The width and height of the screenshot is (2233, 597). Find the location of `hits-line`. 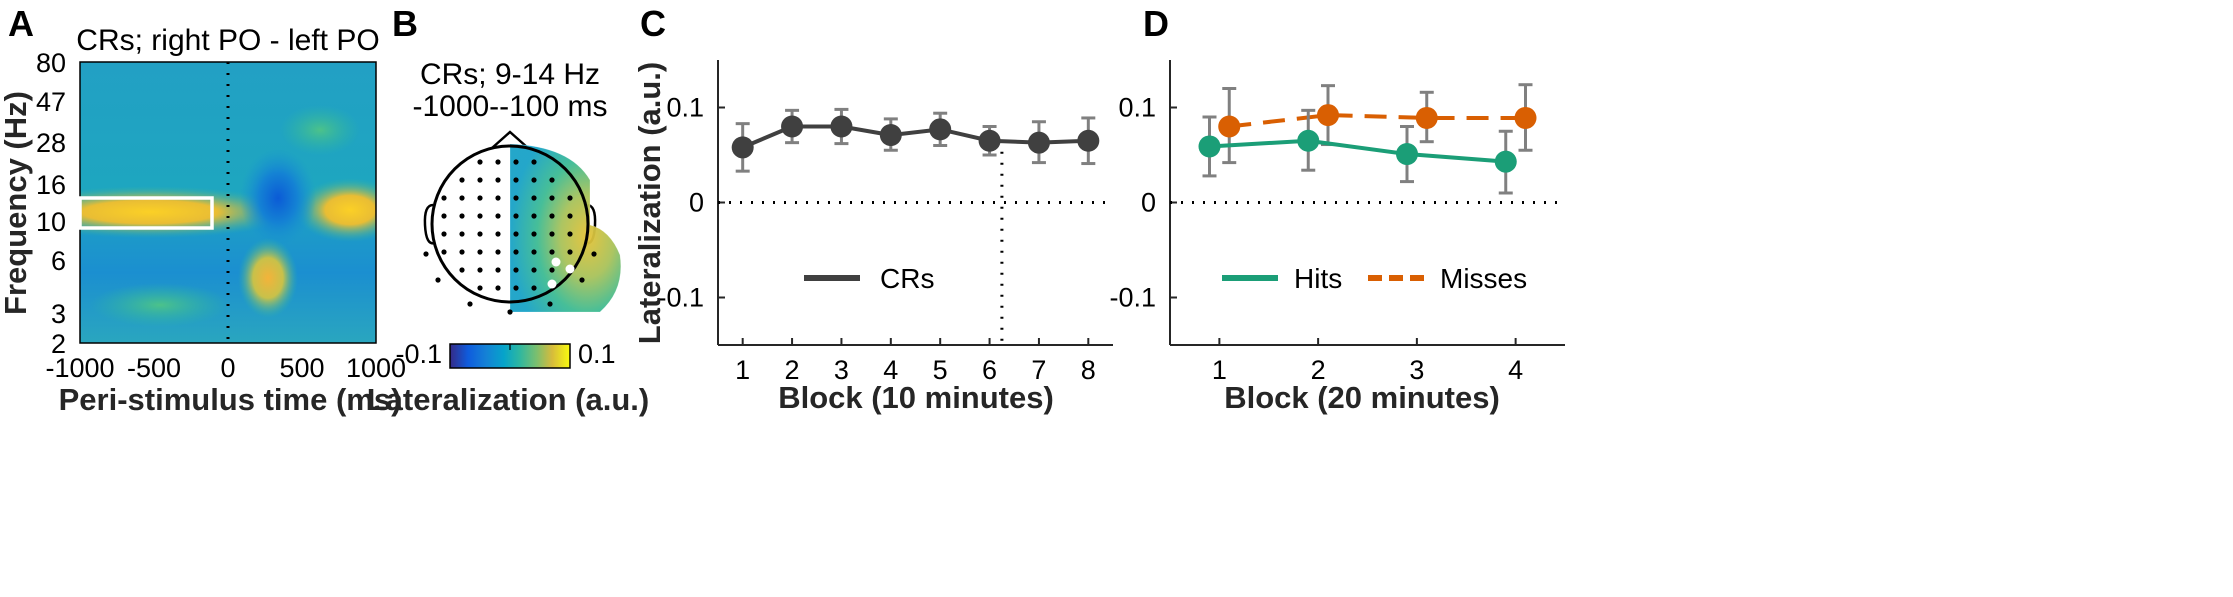

hits-line is located at coordinates (1357, 151).